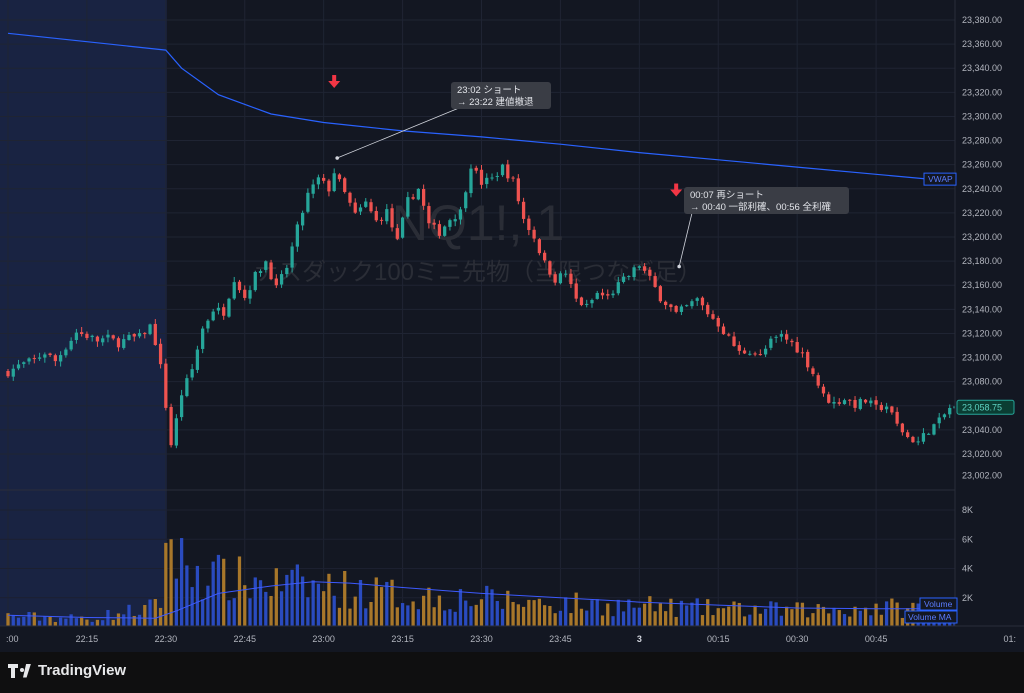 The image size is (1024, 693). Describe the element at coordinates (930, 617) in the screenshot. I see `volume-ma-series-label: Volume MA` at that location.